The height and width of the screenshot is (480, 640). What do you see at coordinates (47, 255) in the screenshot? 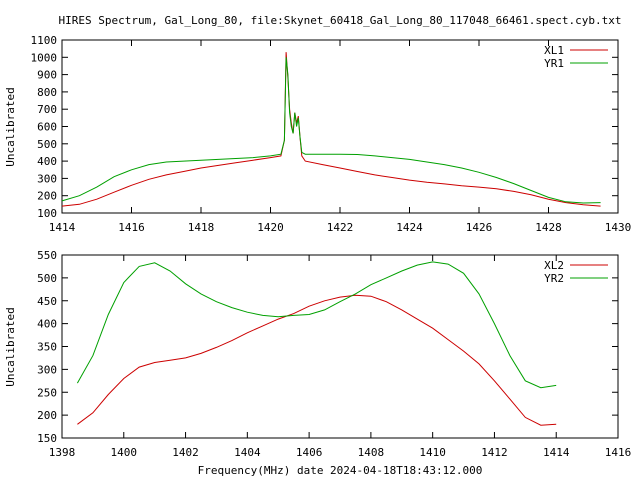
I see `bottom-y-tick-label: 550` at bounding box center [47, 255].